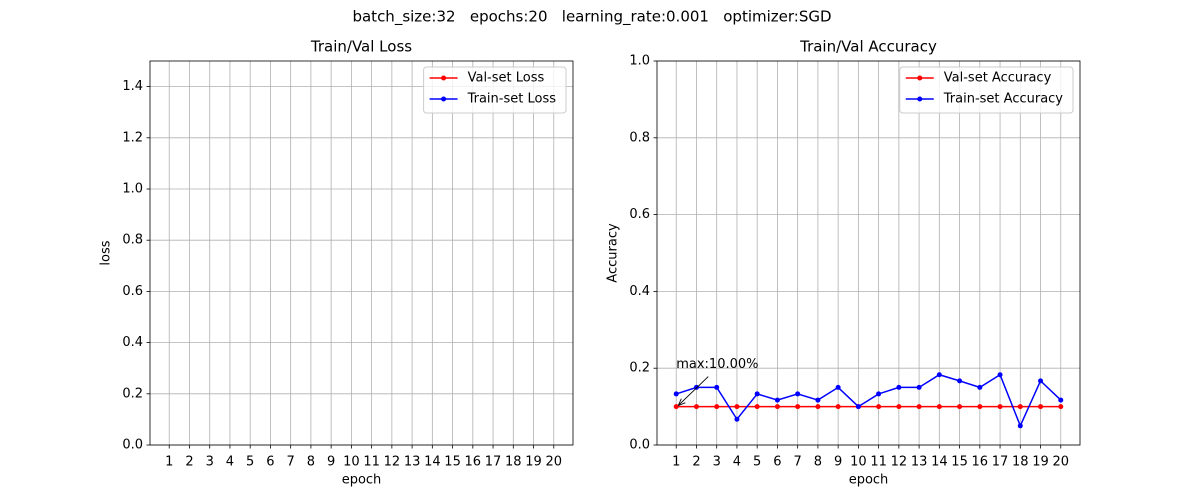 The image size is (1200, 500). What do you see at coordinates (132, 240) in the screenshot?
I see `y-tick-label: 0.8` at bounding box center [132, 240].